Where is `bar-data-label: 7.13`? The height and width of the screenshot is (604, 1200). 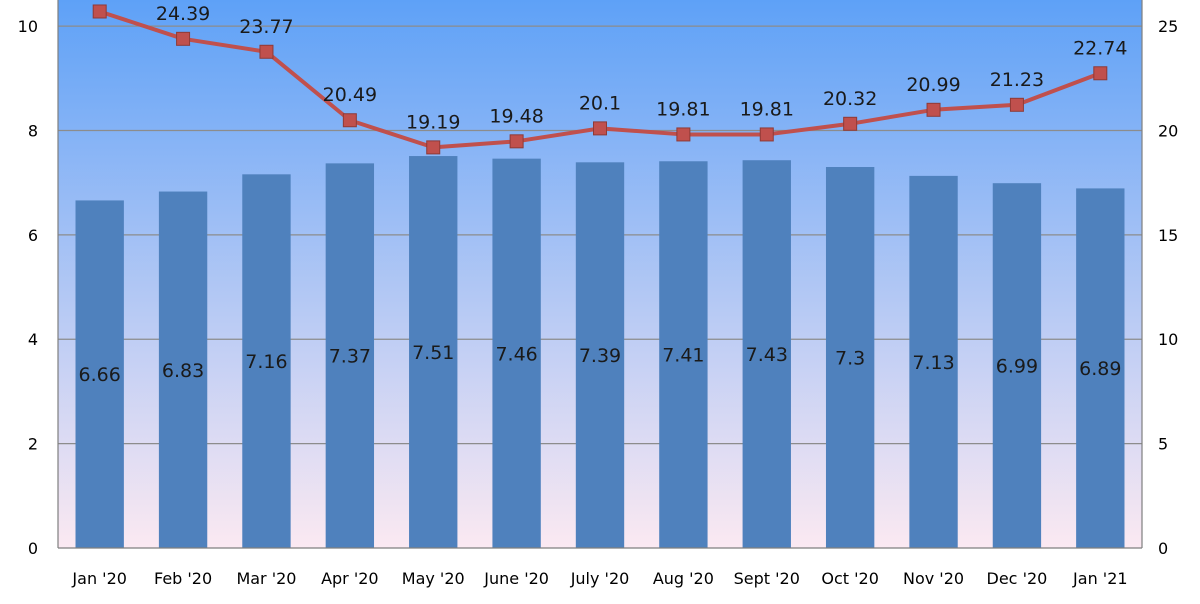 bar-data-label: 7.13 is located at coordinates (933, 363).